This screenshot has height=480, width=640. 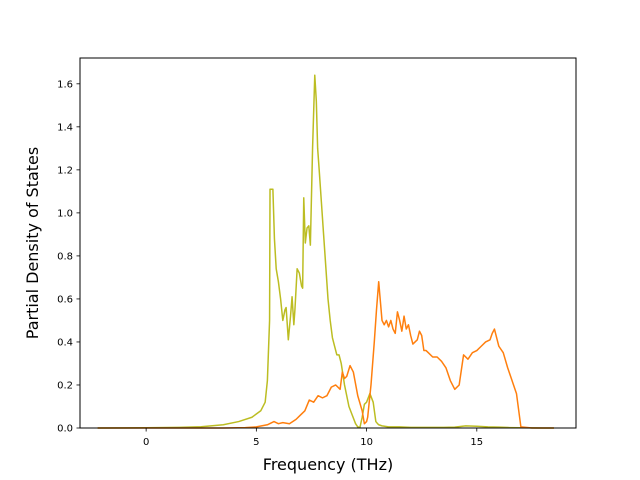 What do you see at coordinates (65, 342) in the screenshot?
I see `y-tick-label: 0.4` at bounding box center [65, 342].